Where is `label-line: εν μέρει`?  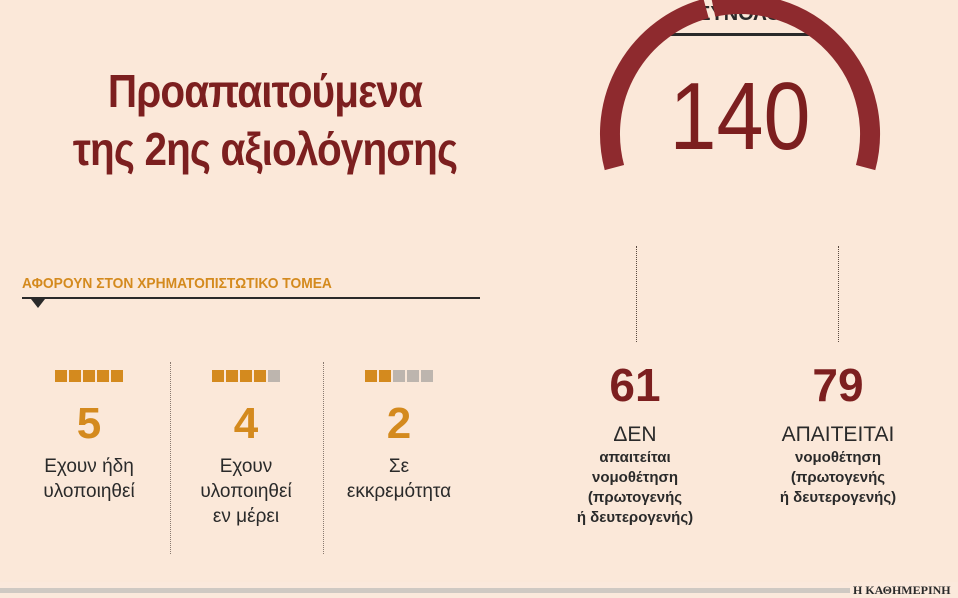 label-line: εν μέρει is located at coordinates (246, 516).